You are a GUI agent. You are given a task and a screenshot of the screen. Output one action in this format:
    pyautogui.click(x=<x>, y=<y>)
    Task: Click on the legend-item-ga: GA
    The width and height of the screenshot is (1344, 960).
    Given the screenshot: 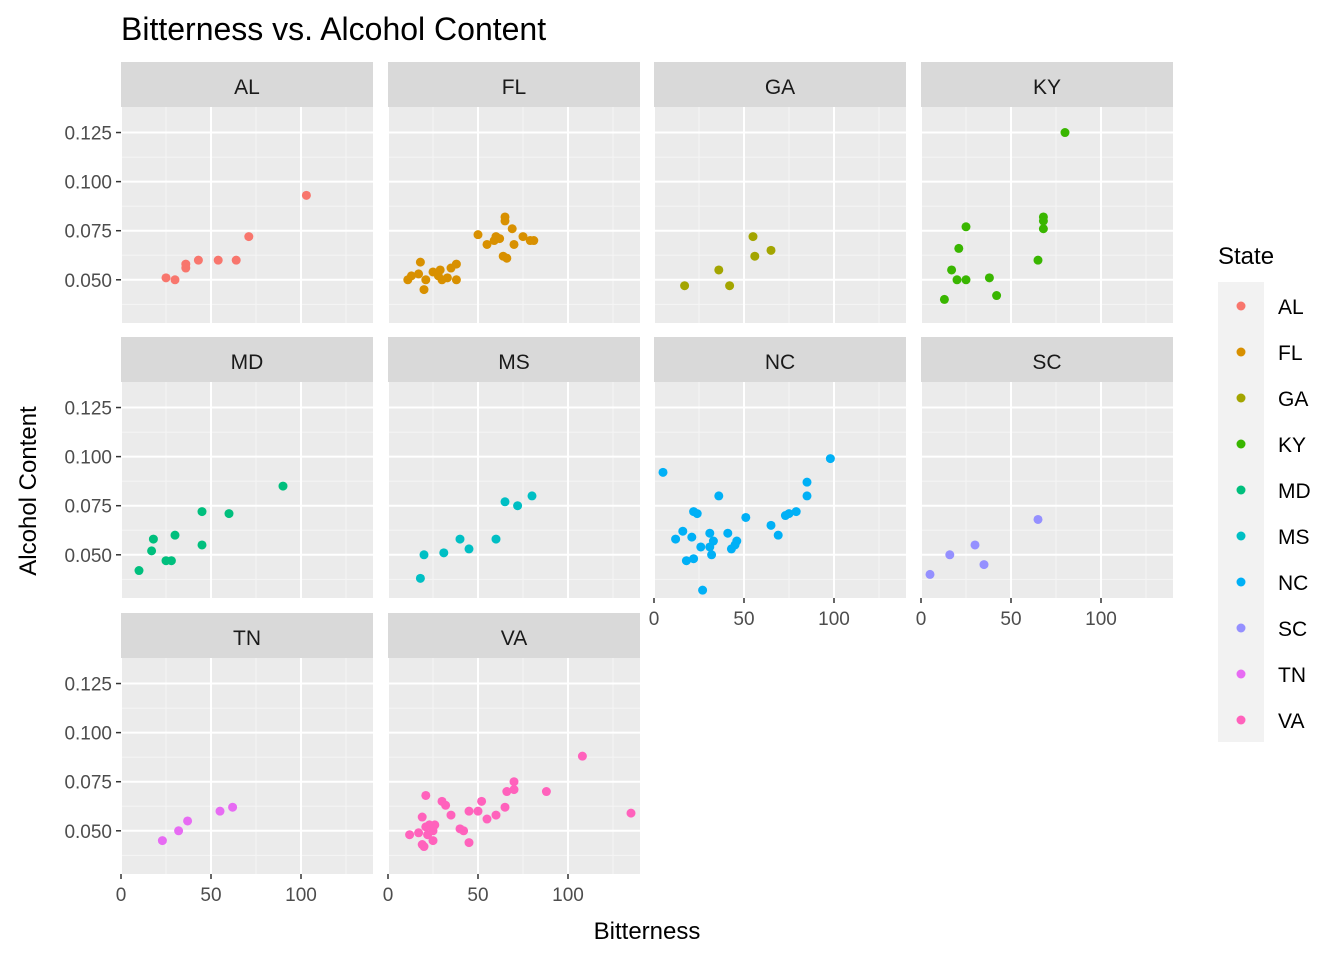 What is the action you would take?
    pyautogui.click(x=1272, y=399)
    